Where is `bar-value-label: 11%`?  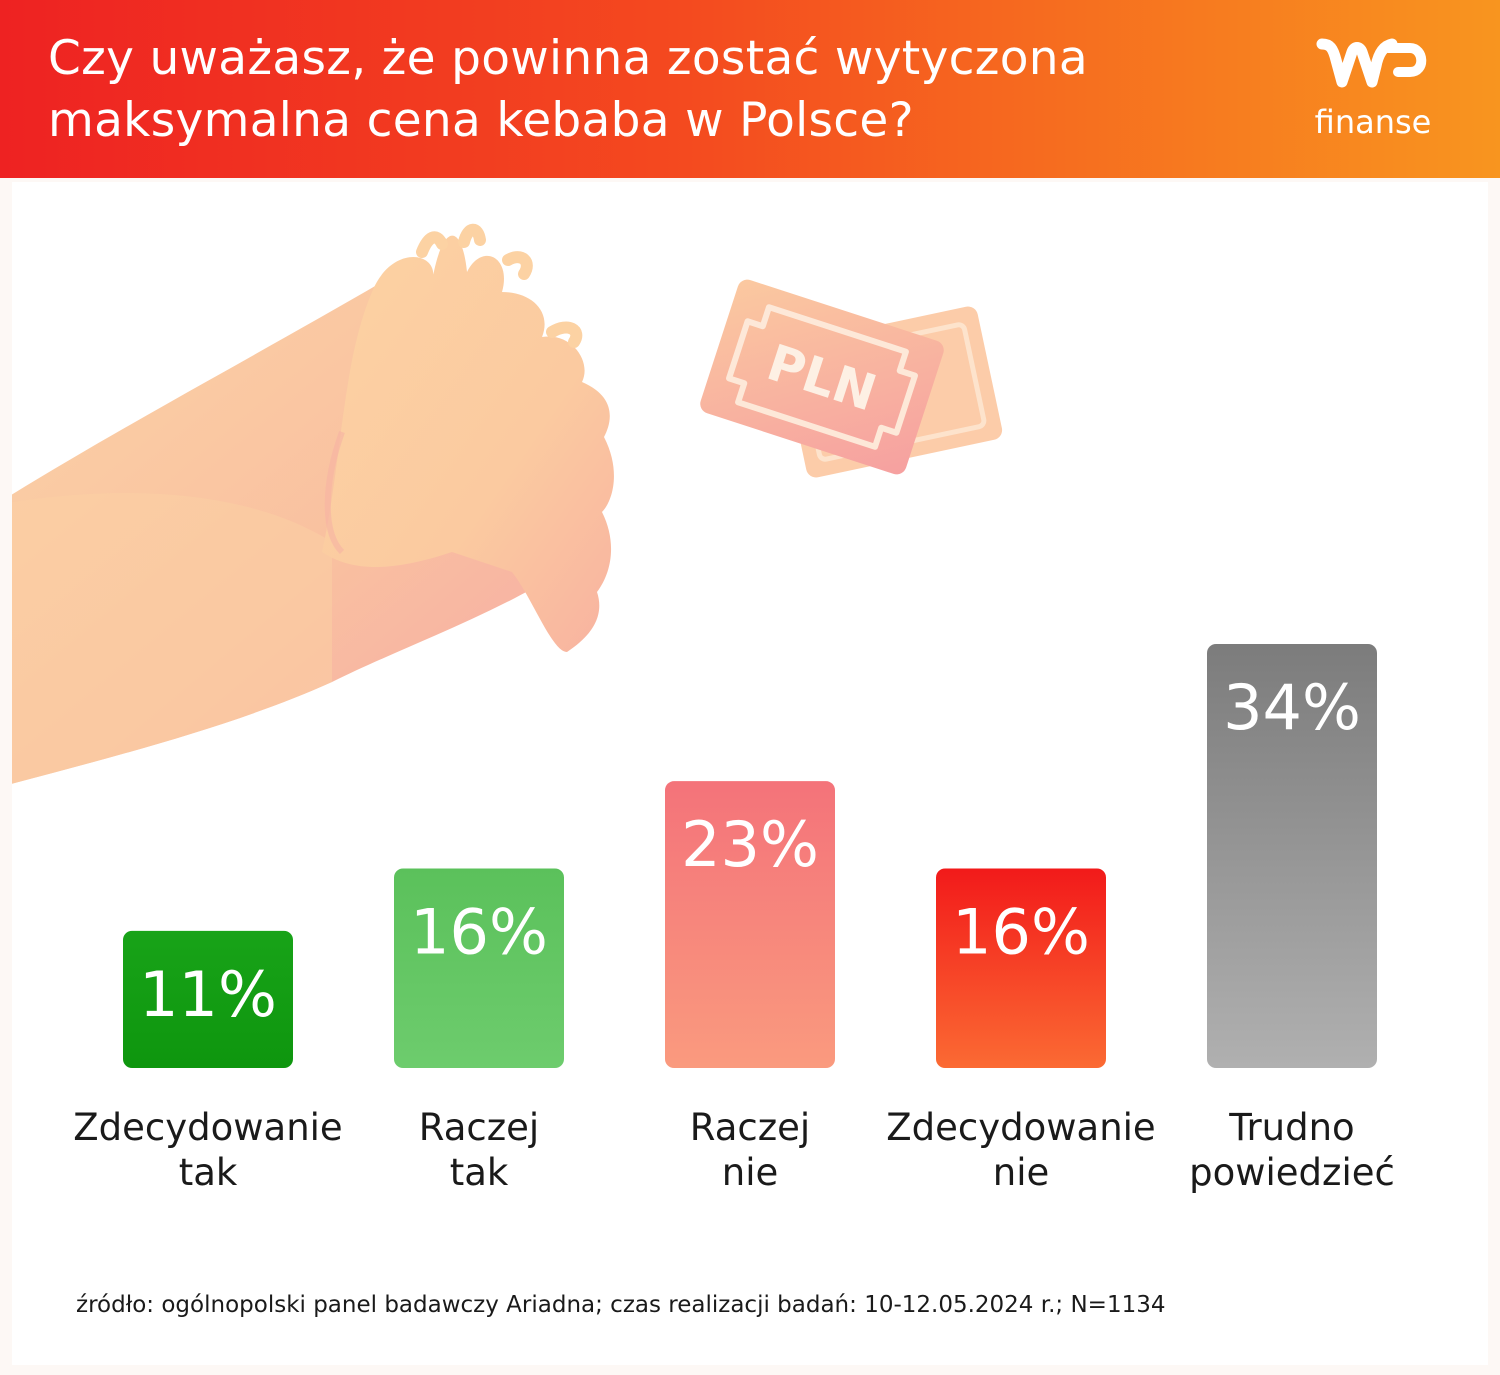
bar-value-label: 11% is located at coordinates (208, 994).